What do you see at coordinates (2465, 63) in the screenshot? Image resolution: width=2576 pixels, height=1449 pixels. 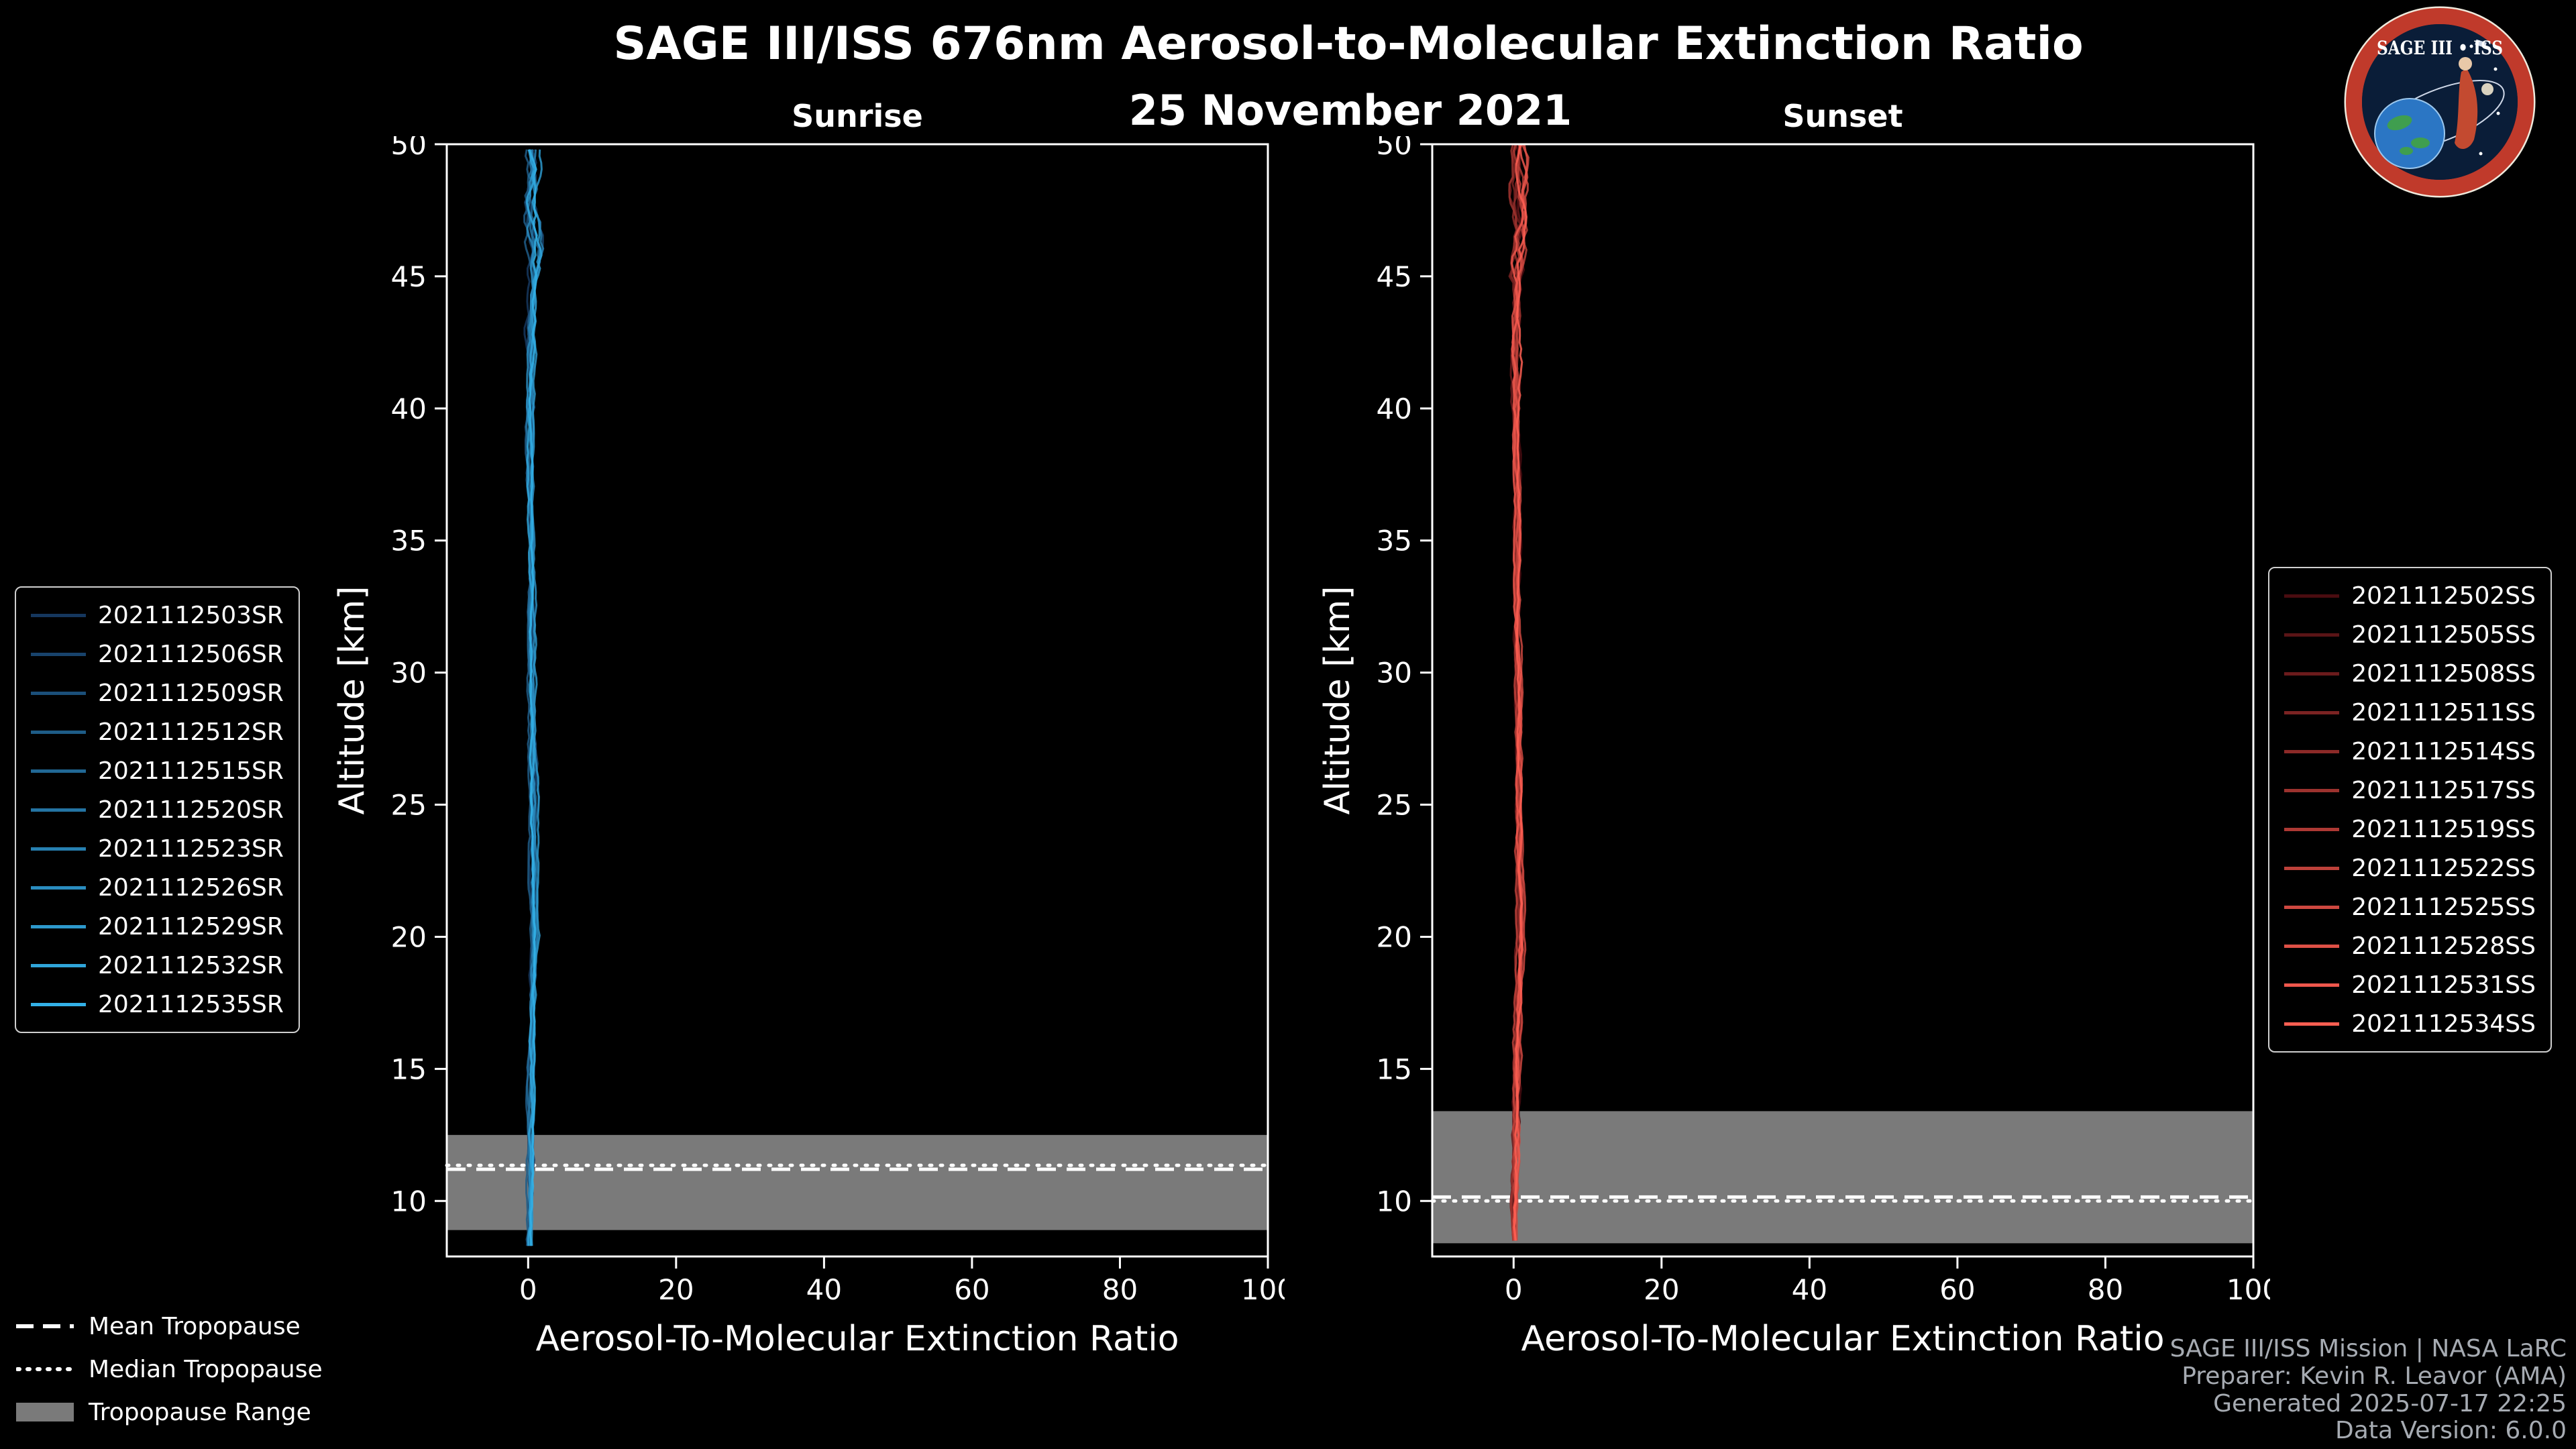 I see `figure-head` at bounding box center [2465, 63].